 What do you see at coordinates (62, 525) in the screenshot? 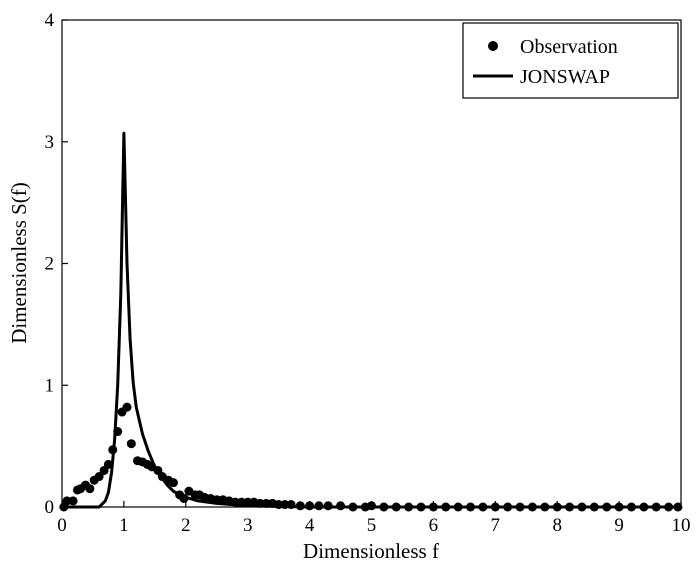
I see `x-tick-label: 0` at bounding box center [62, 525].